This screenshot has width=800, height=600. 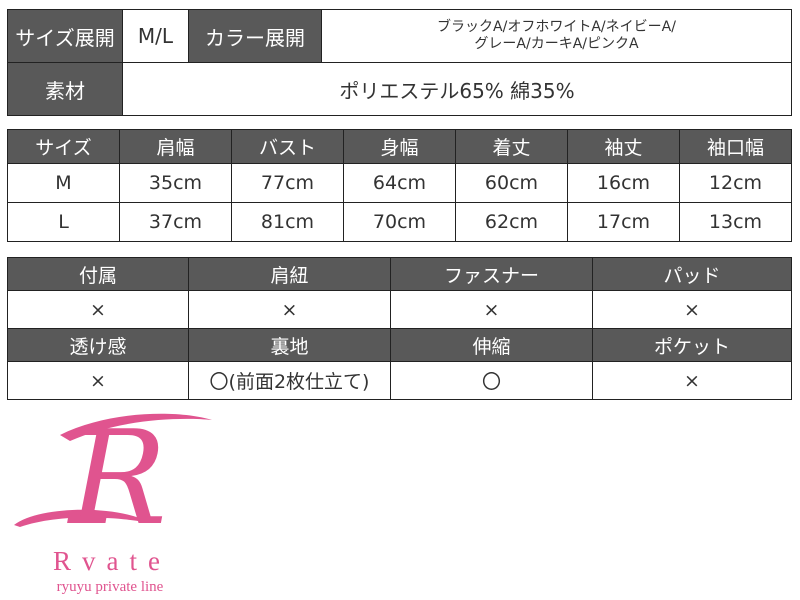 I want to click on header-cell: 肩幅, so click(x=175, y=146).